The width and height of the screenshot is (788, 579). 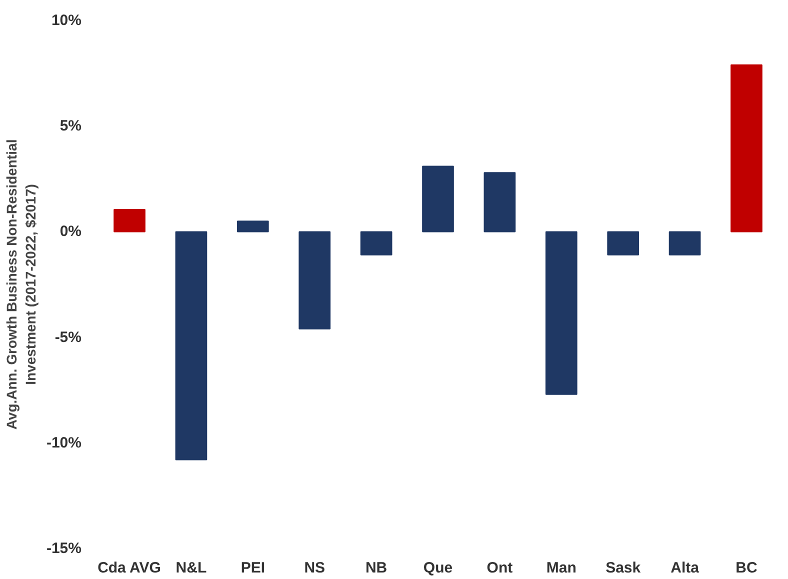 What do you see at coordinates (499, 568) in the screenshot?
I see `x-tick-label: Ont` at bounding box center [499, 568].